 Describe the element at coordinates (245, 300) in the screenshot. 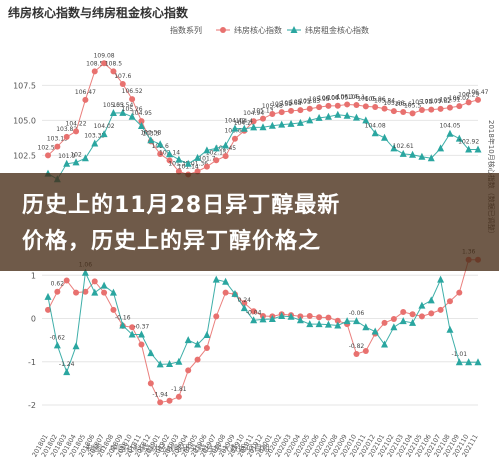

I see `data-label: 0.24` at that location.